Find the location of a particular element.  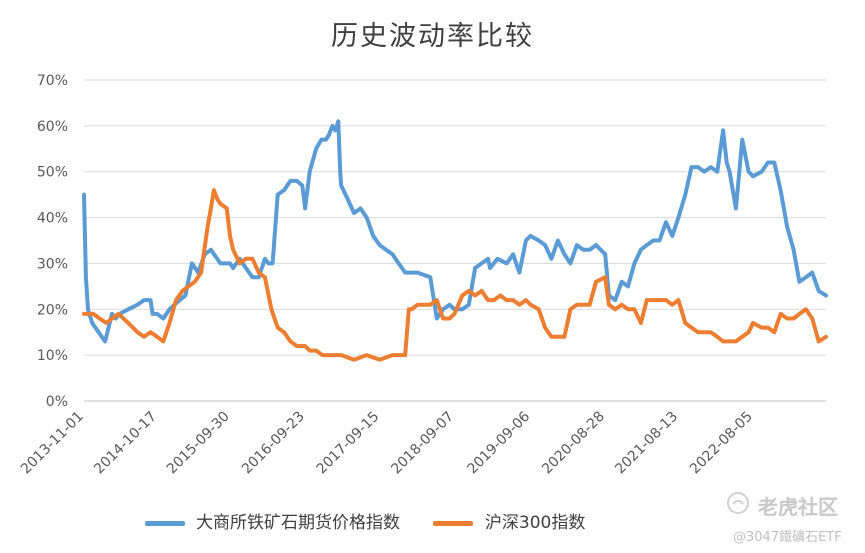

legend-entry-iron-ore: 大商所铁矿石期货价格指数 is located at coordinates (272, 520).